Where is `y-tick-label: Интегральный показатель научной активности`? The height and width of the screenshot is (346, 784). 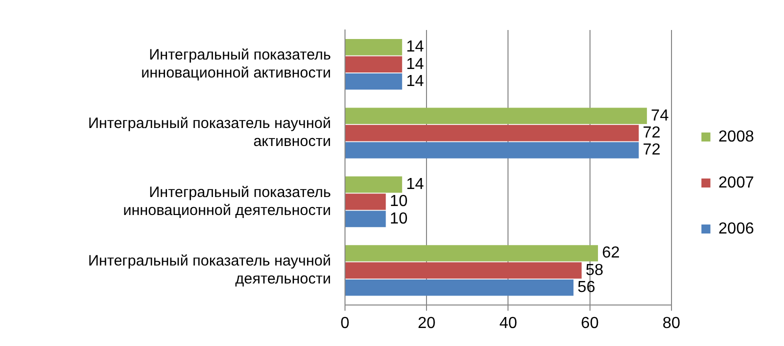
y-tick-label: Интегральный показатель научной активности is located at coordinates (209, 132).